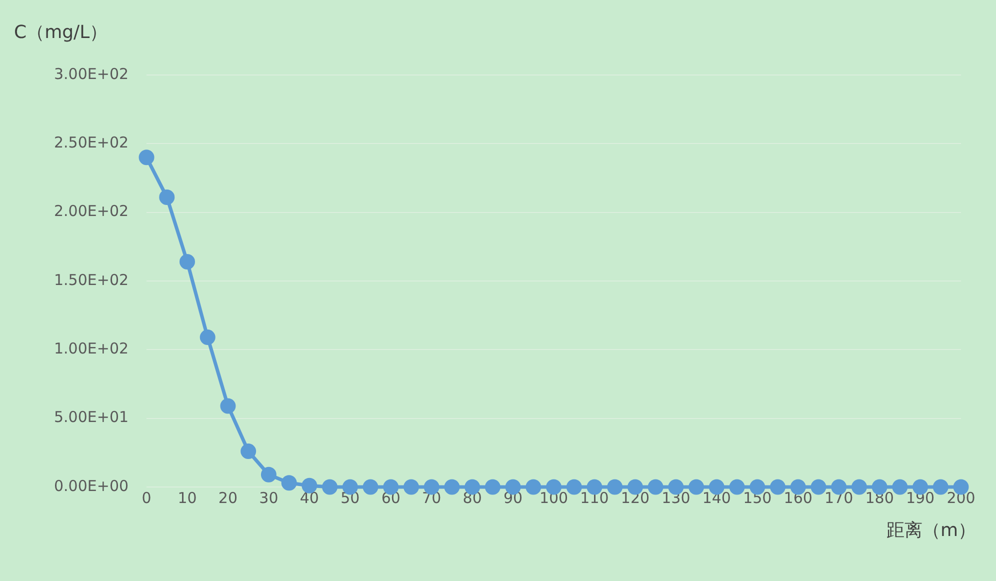 The width and height of the screenshot is (996, 581). Describe the element at coordinates (187, 497) in the screenshot. I see `x-tick-label: 10` at that location.